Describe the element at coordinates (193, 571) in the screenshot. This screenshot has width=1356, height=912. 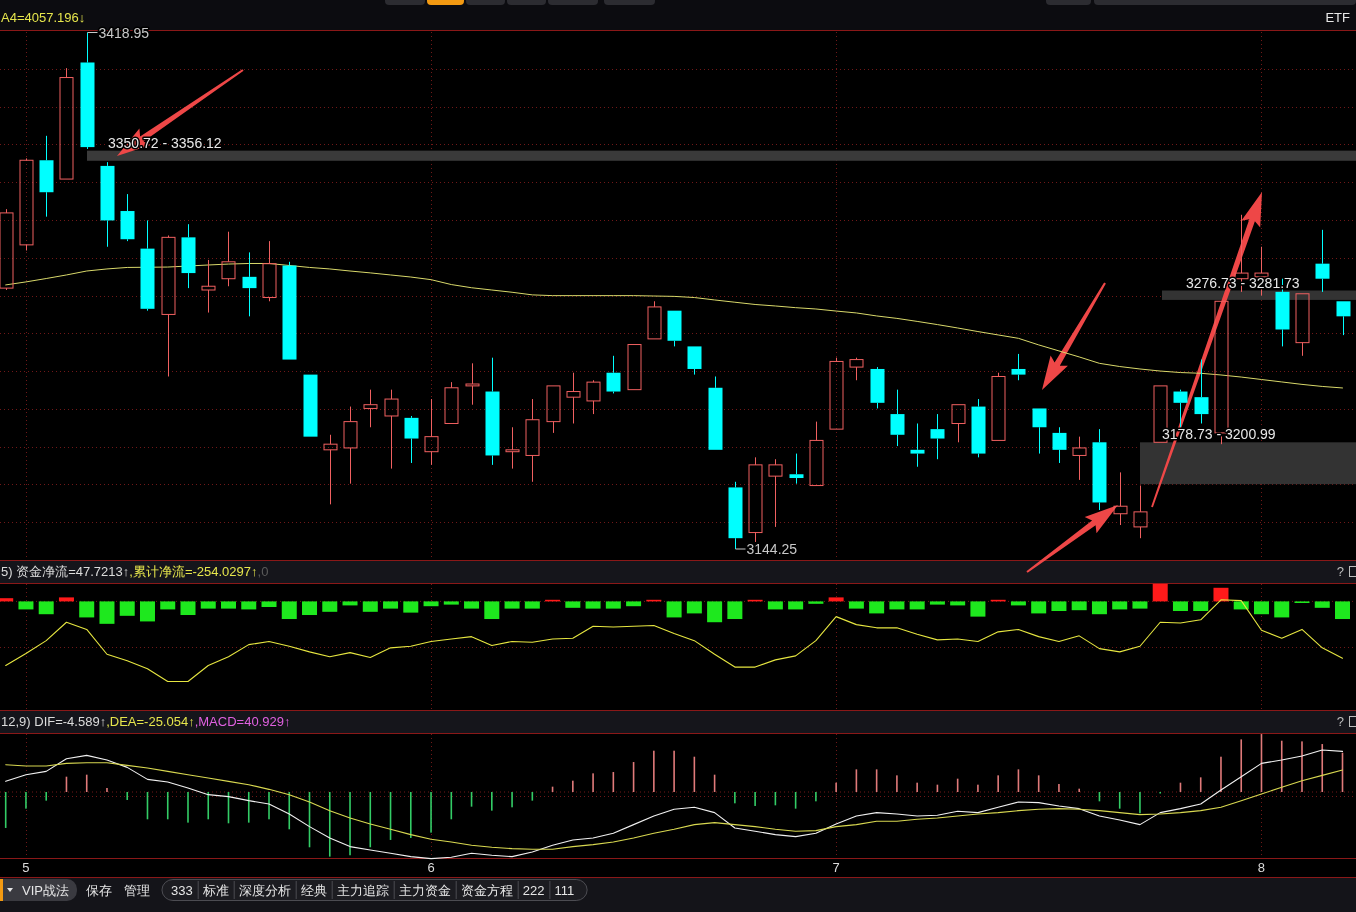
I see `text: ,累计净流=-254.0297↑` at that location.